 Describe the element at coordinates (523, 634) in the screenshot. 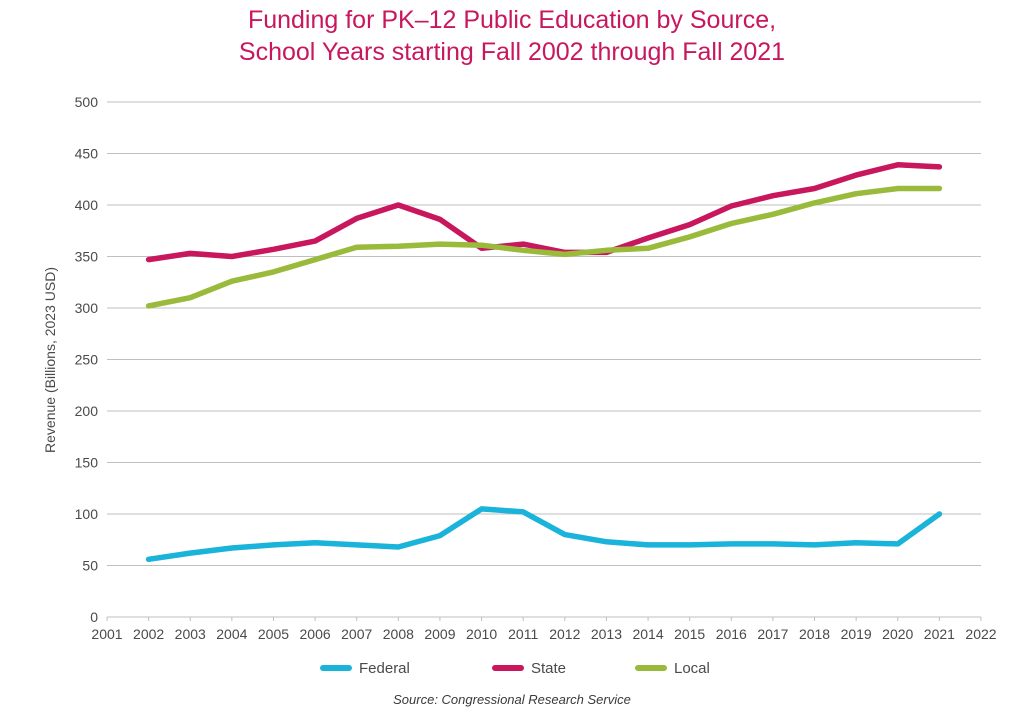

I see `x-tick-label-2011: 2011` at that location.